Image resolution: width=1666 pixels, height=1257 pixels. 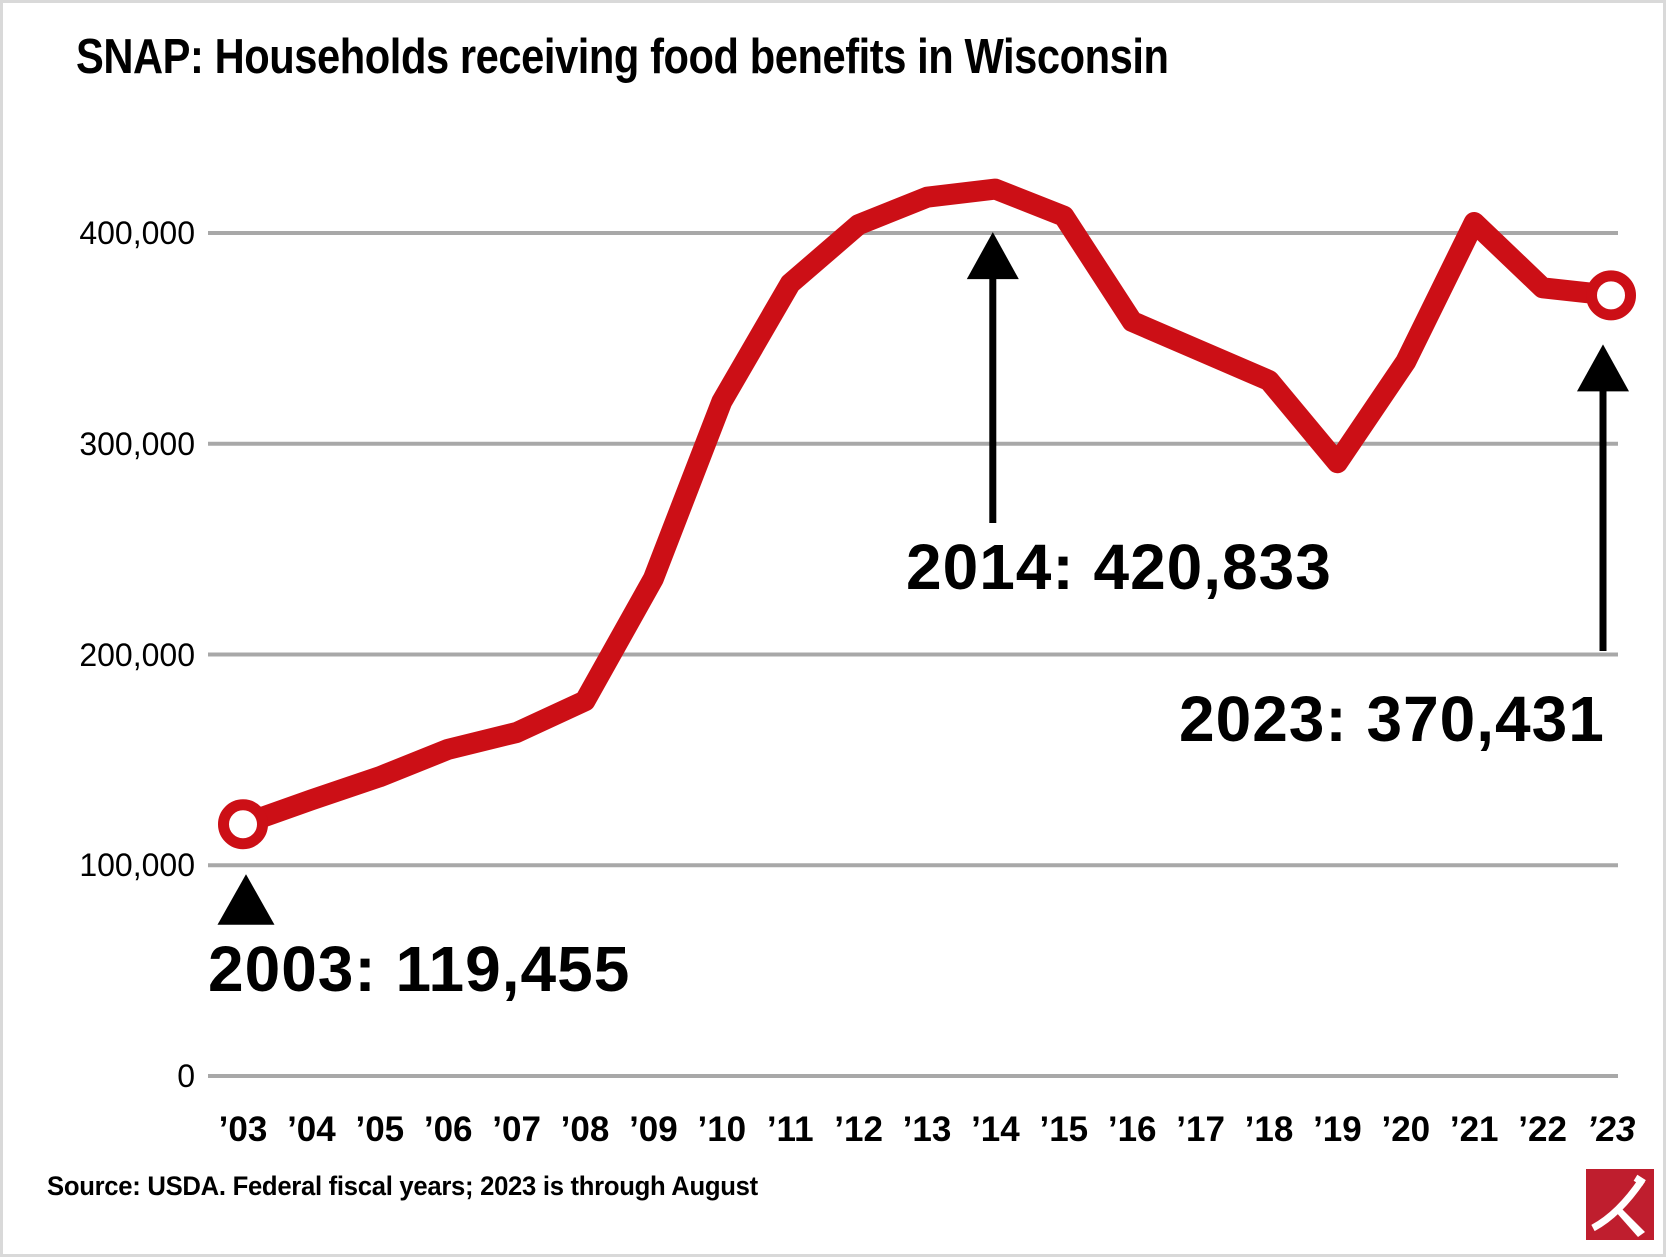 What do you see at coordinates (448, 1129) in the screenshot?
I see `x-tick-label-2006: ’06` at bounding box center [448, 1129].